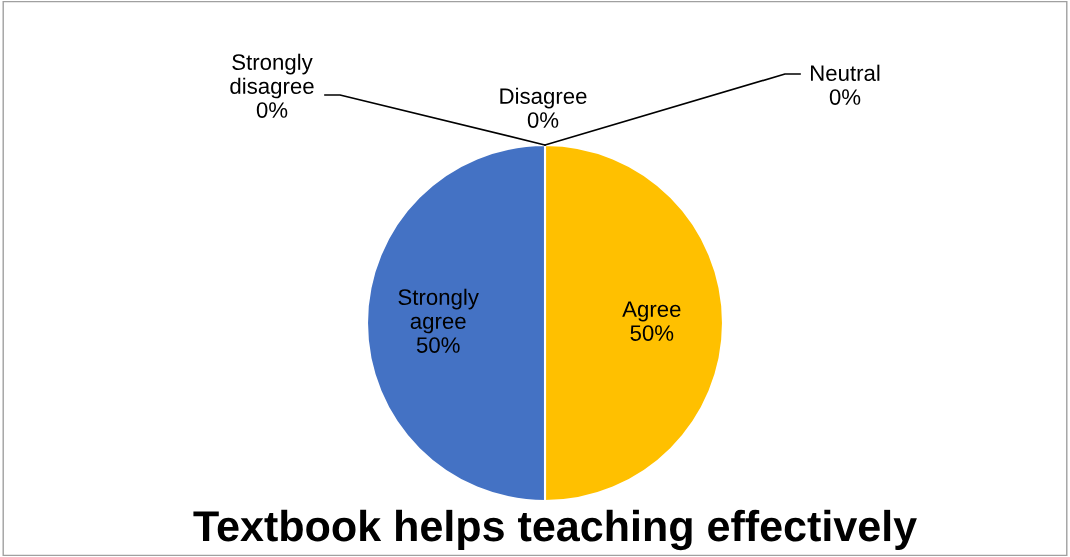  I want to click on category-label: Disagree, so click(543, 98).